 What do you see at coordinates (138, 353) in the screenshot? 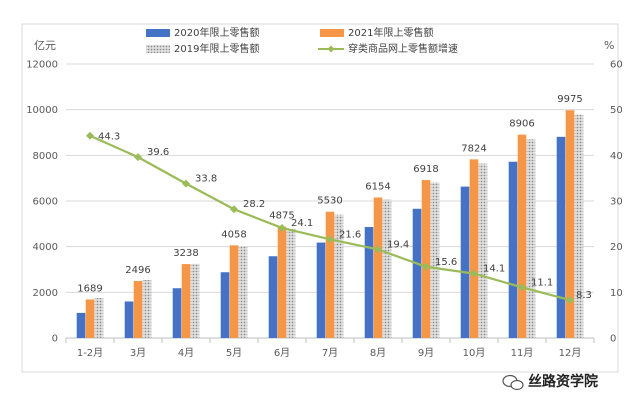
I see `x-tick-label: 3月` at bounding box center [138, 353].